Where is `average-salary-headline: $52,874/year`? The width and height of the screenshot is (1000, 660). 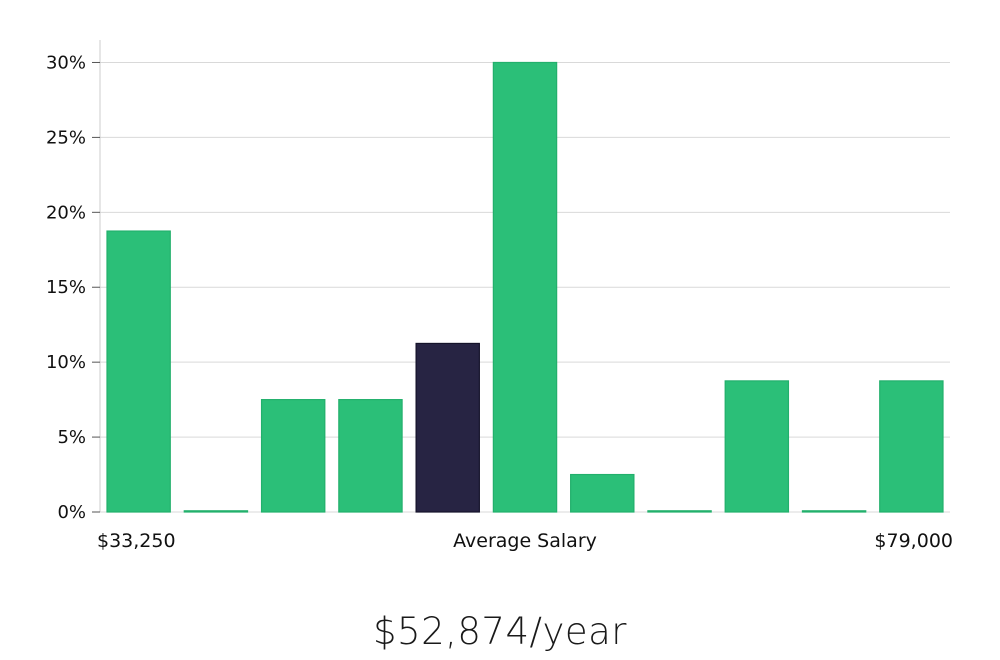 average-salary-headline: $52,874/year is located at coordinates (499, 631).